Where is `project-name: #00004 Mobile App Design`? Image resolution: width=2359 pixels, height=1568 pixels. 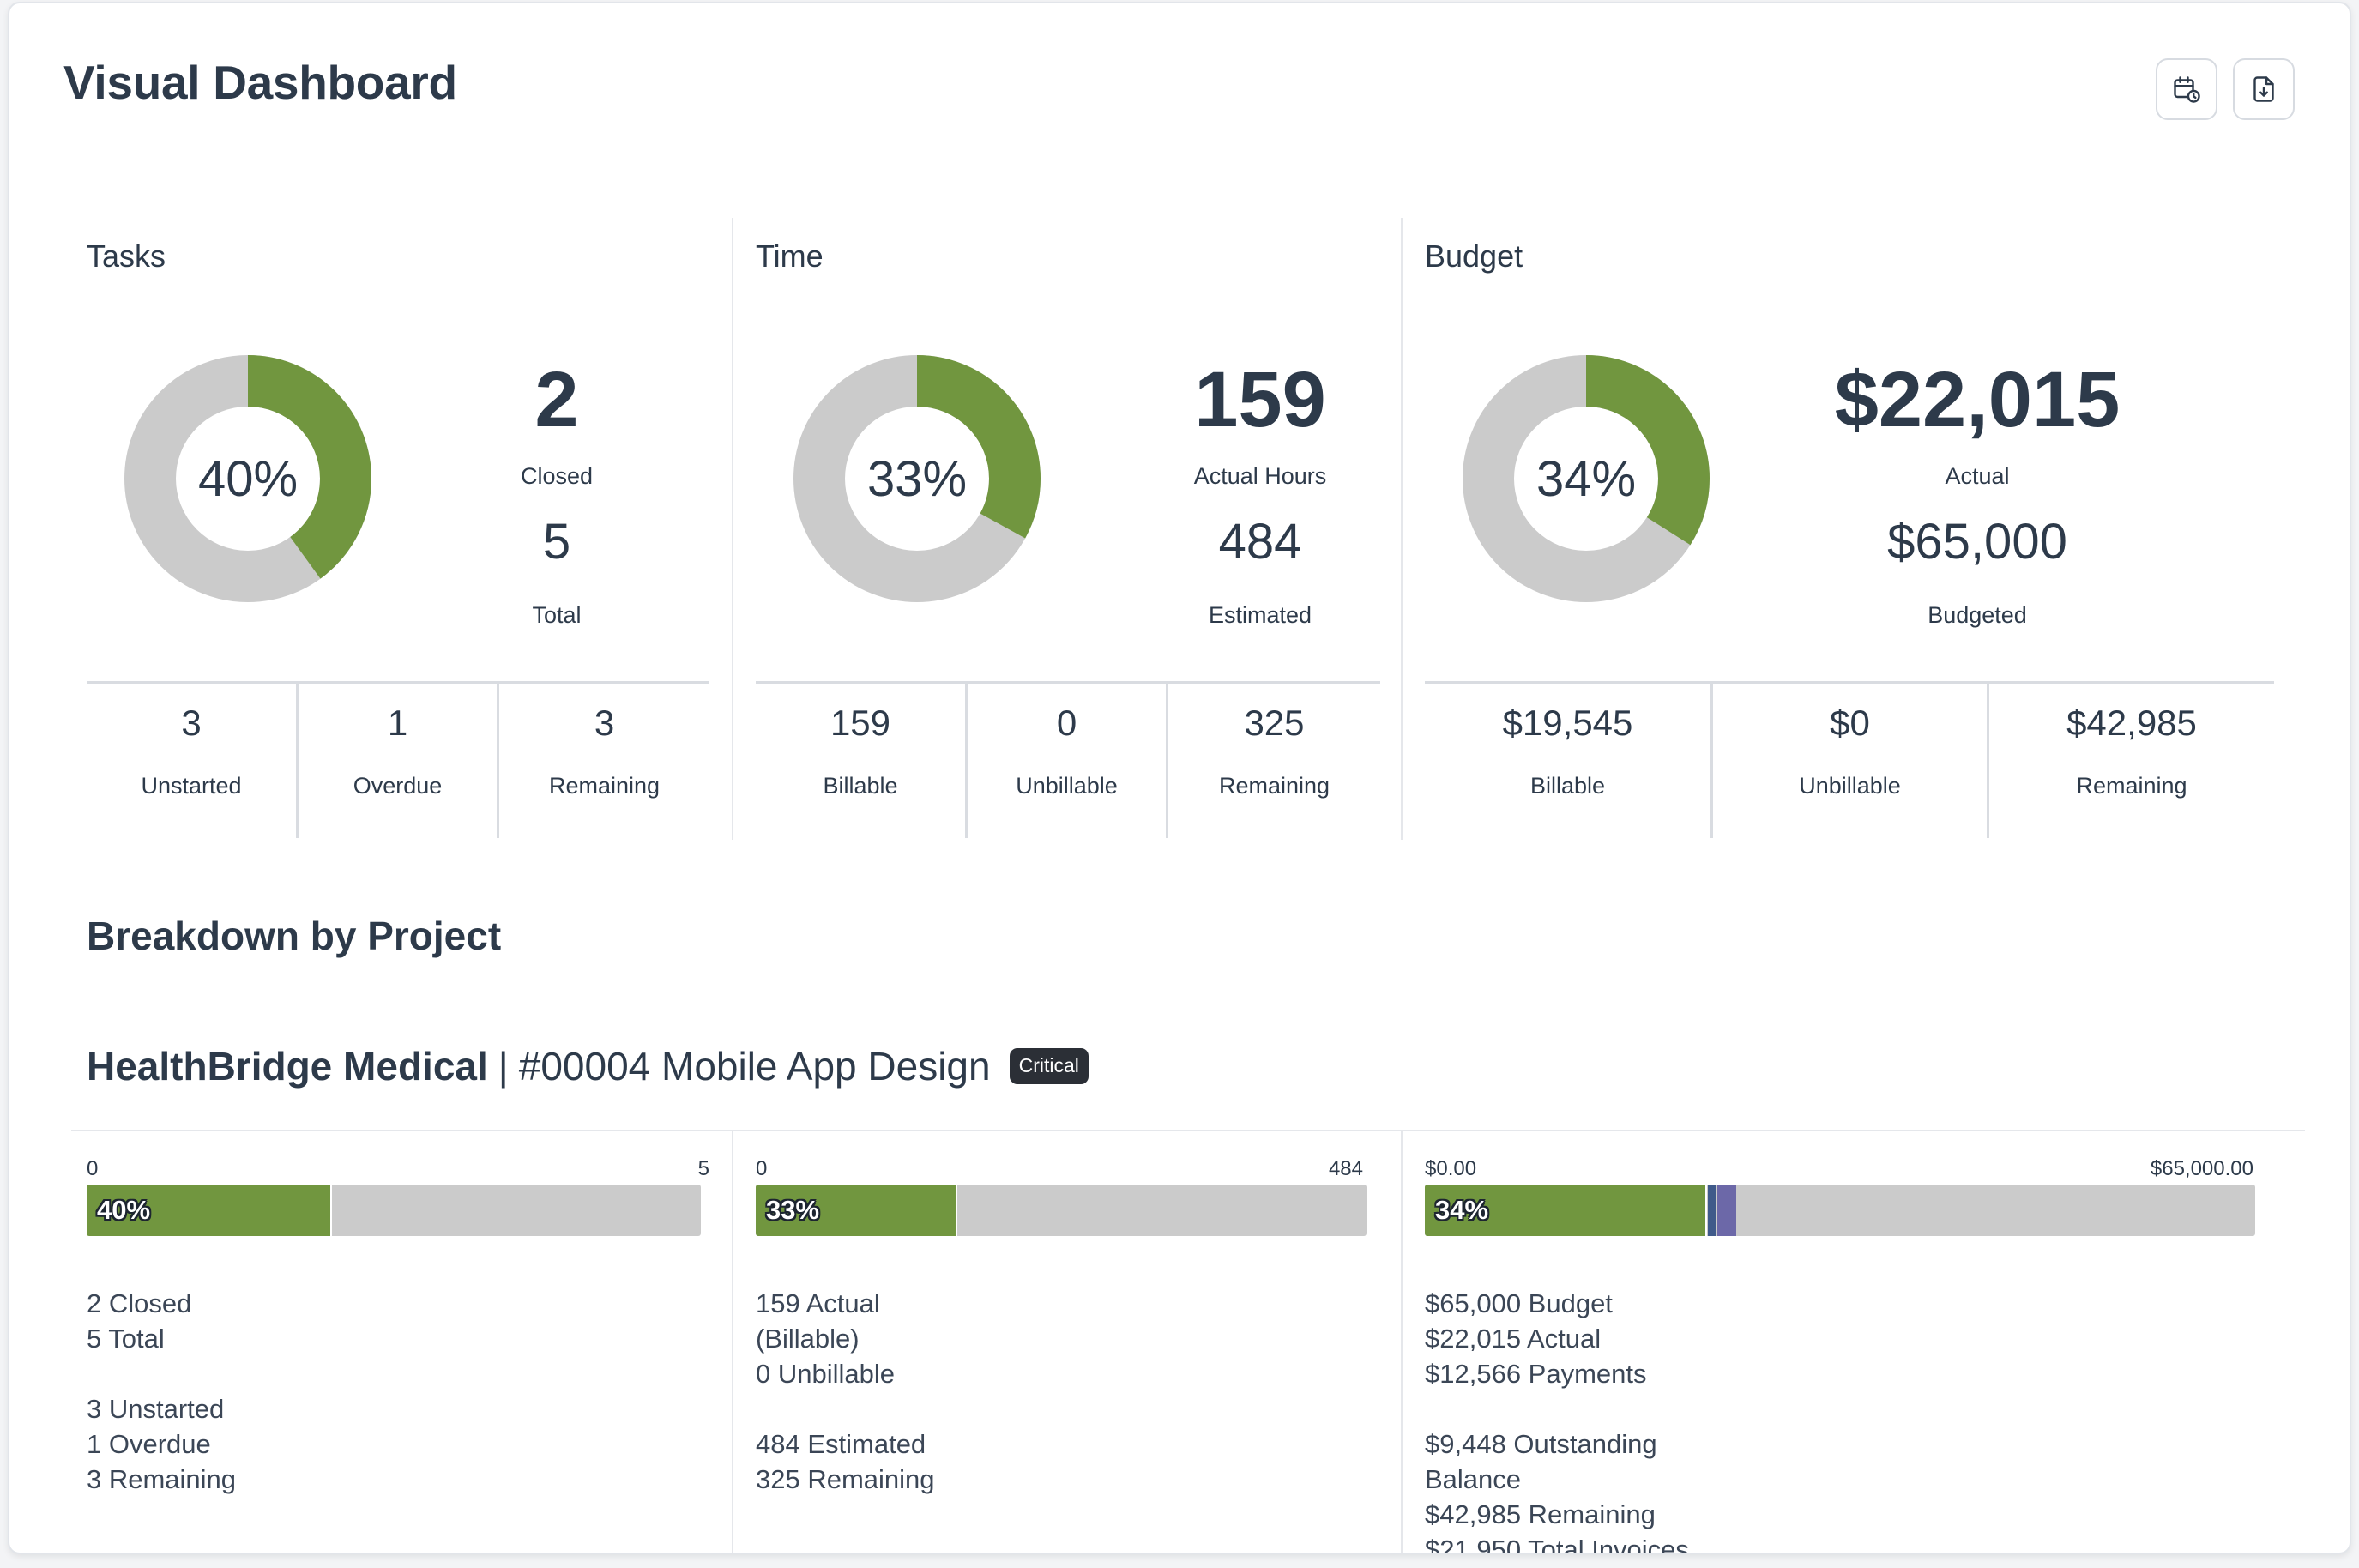
project-name: #00004 Mobile App Design is located at coordinates (755, 1067).